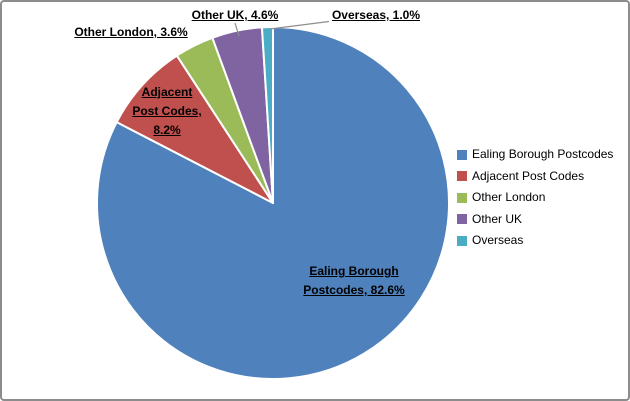 The image size is (630, 401). Describe the element at coordinates (267, 115) in the screenshot. I see `pie-slice-overseas` at that location.